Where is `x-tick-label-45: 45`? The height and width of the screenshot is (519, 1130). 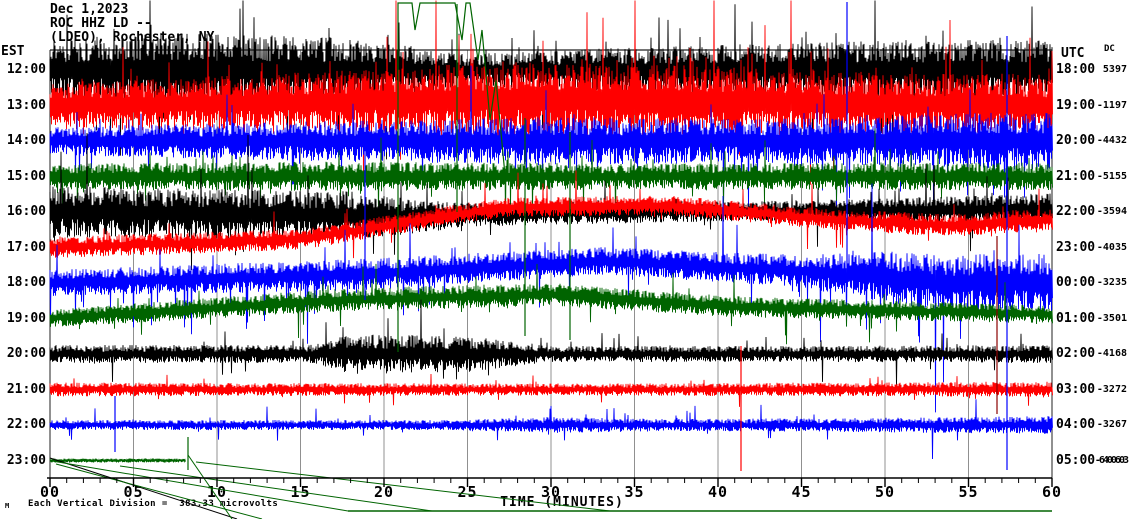
x-tick-label-45: 45 is located at coordinates (801, 492).